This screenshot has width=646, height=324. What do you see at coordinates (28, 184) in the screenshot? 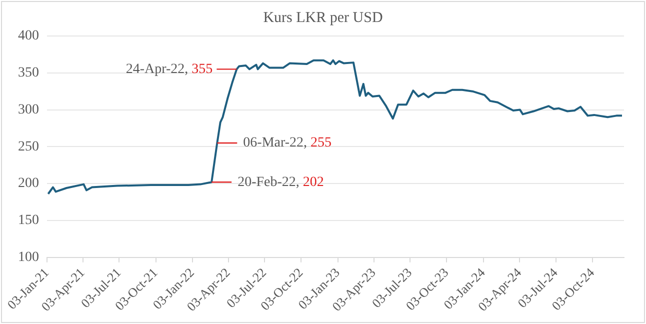
I see `y-tick-label: 200` at bounding box center [28, 184].